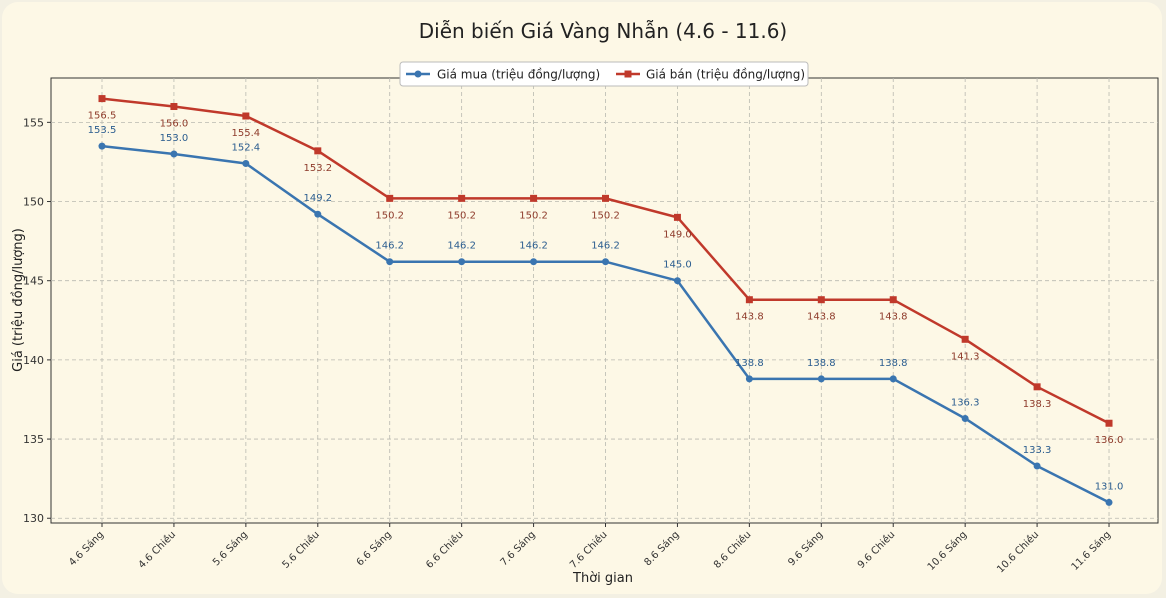 The height and width of the screenshot is (598, 1166). Describe the element at coordinates (37, 320) in the screenshot. I see `y-axis: 130 135 140 145 150 155` at that location.